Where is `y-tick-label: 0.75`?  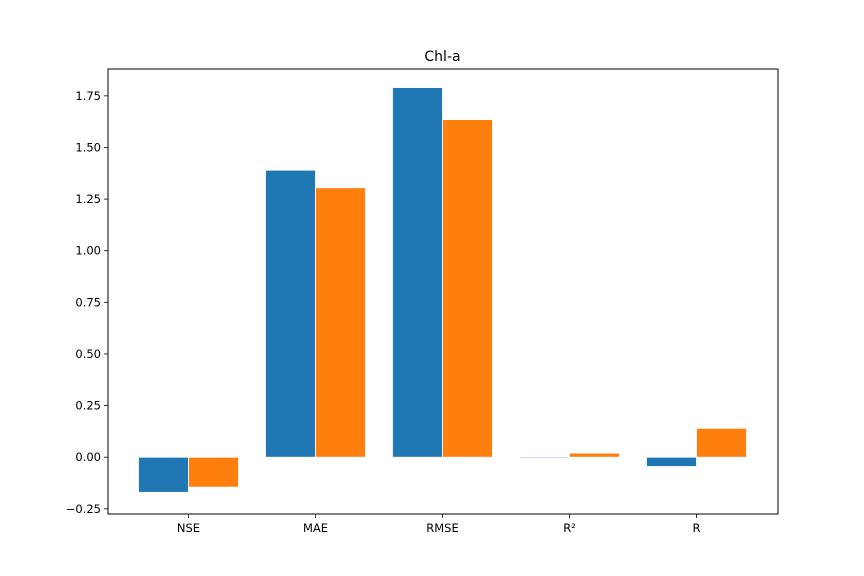
y-tick-label: 0.75 is located at coordinates (88, 302).